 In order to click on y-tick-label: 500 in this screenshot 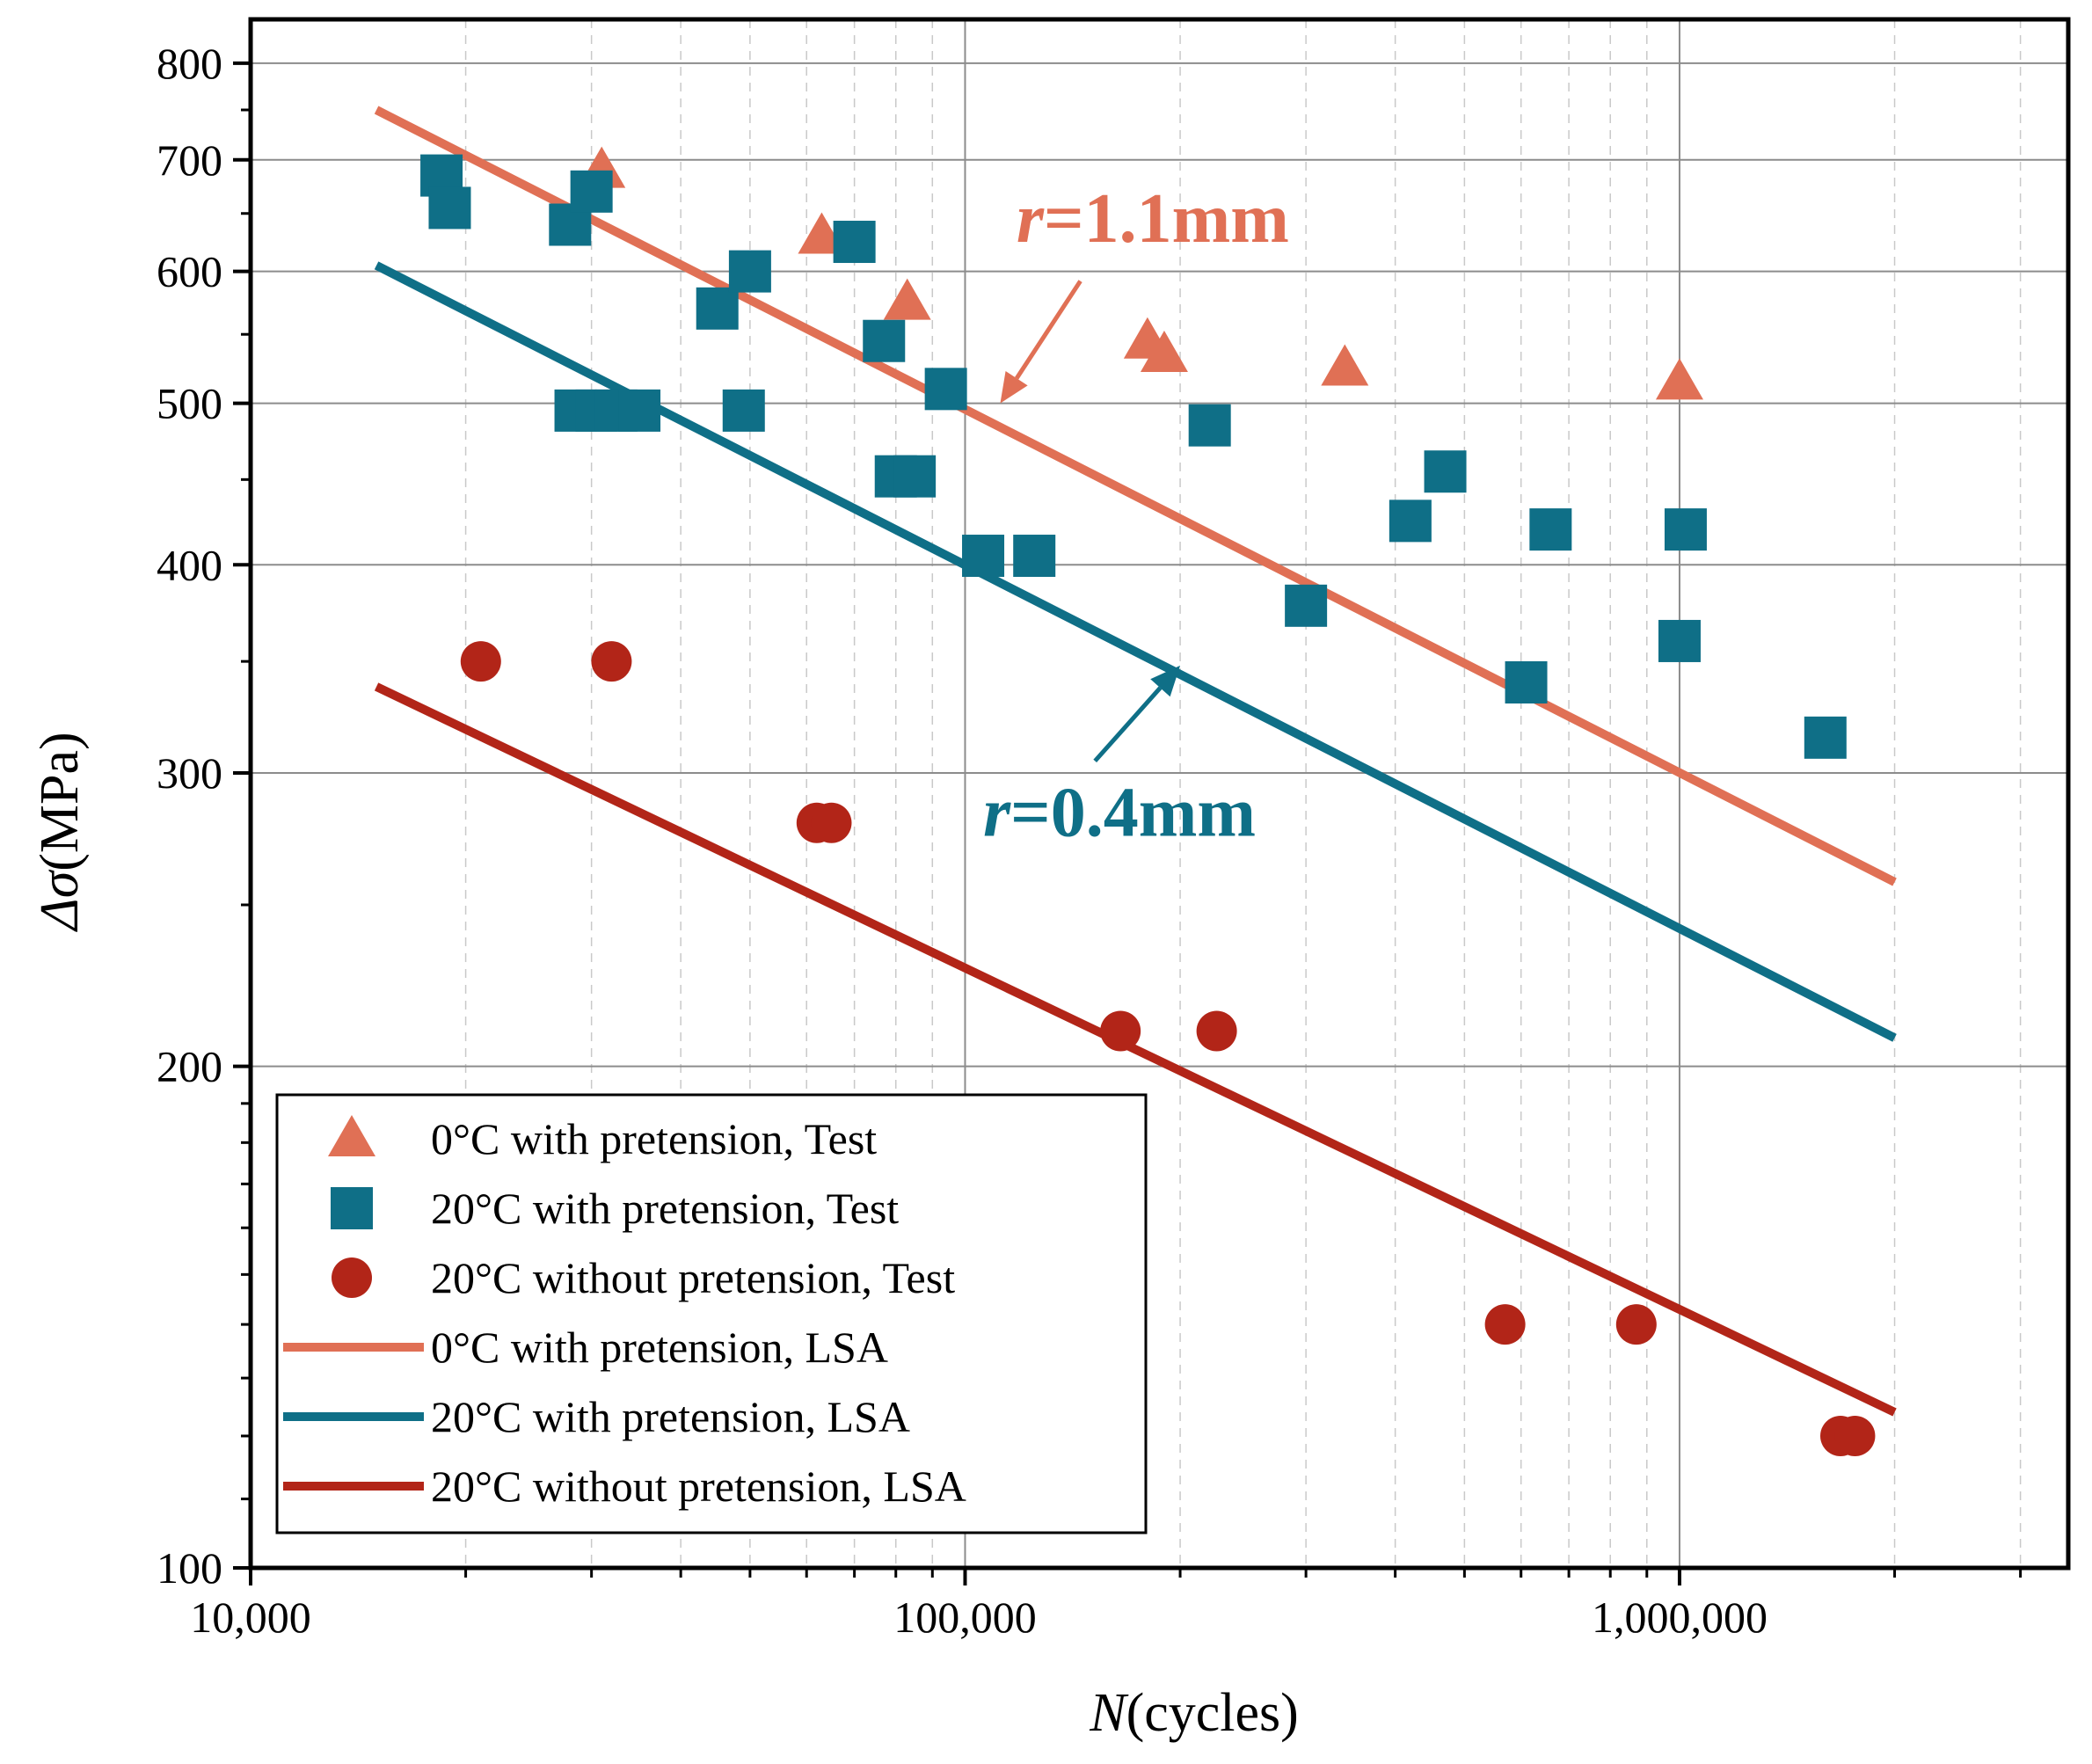, I will do `click(189, 403)`.